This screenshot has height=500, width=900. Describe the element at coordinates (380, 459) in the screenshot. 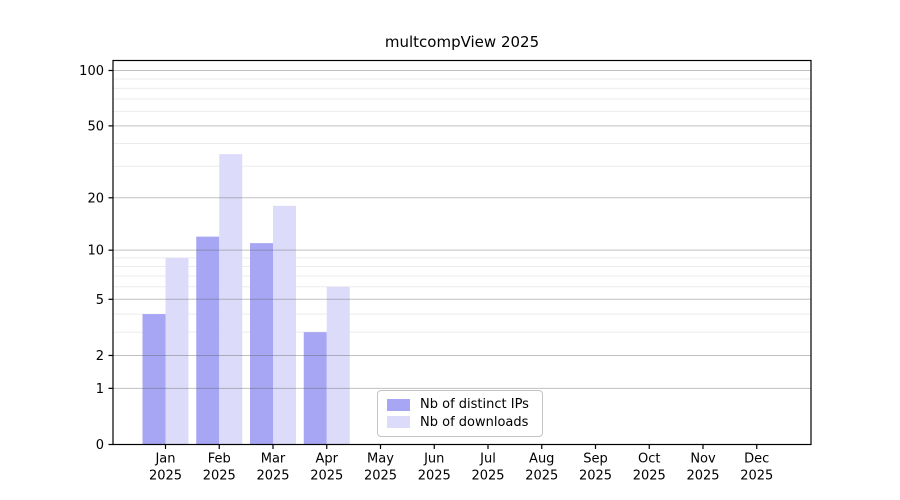

I see `x-tick-month-label: May` at that location.